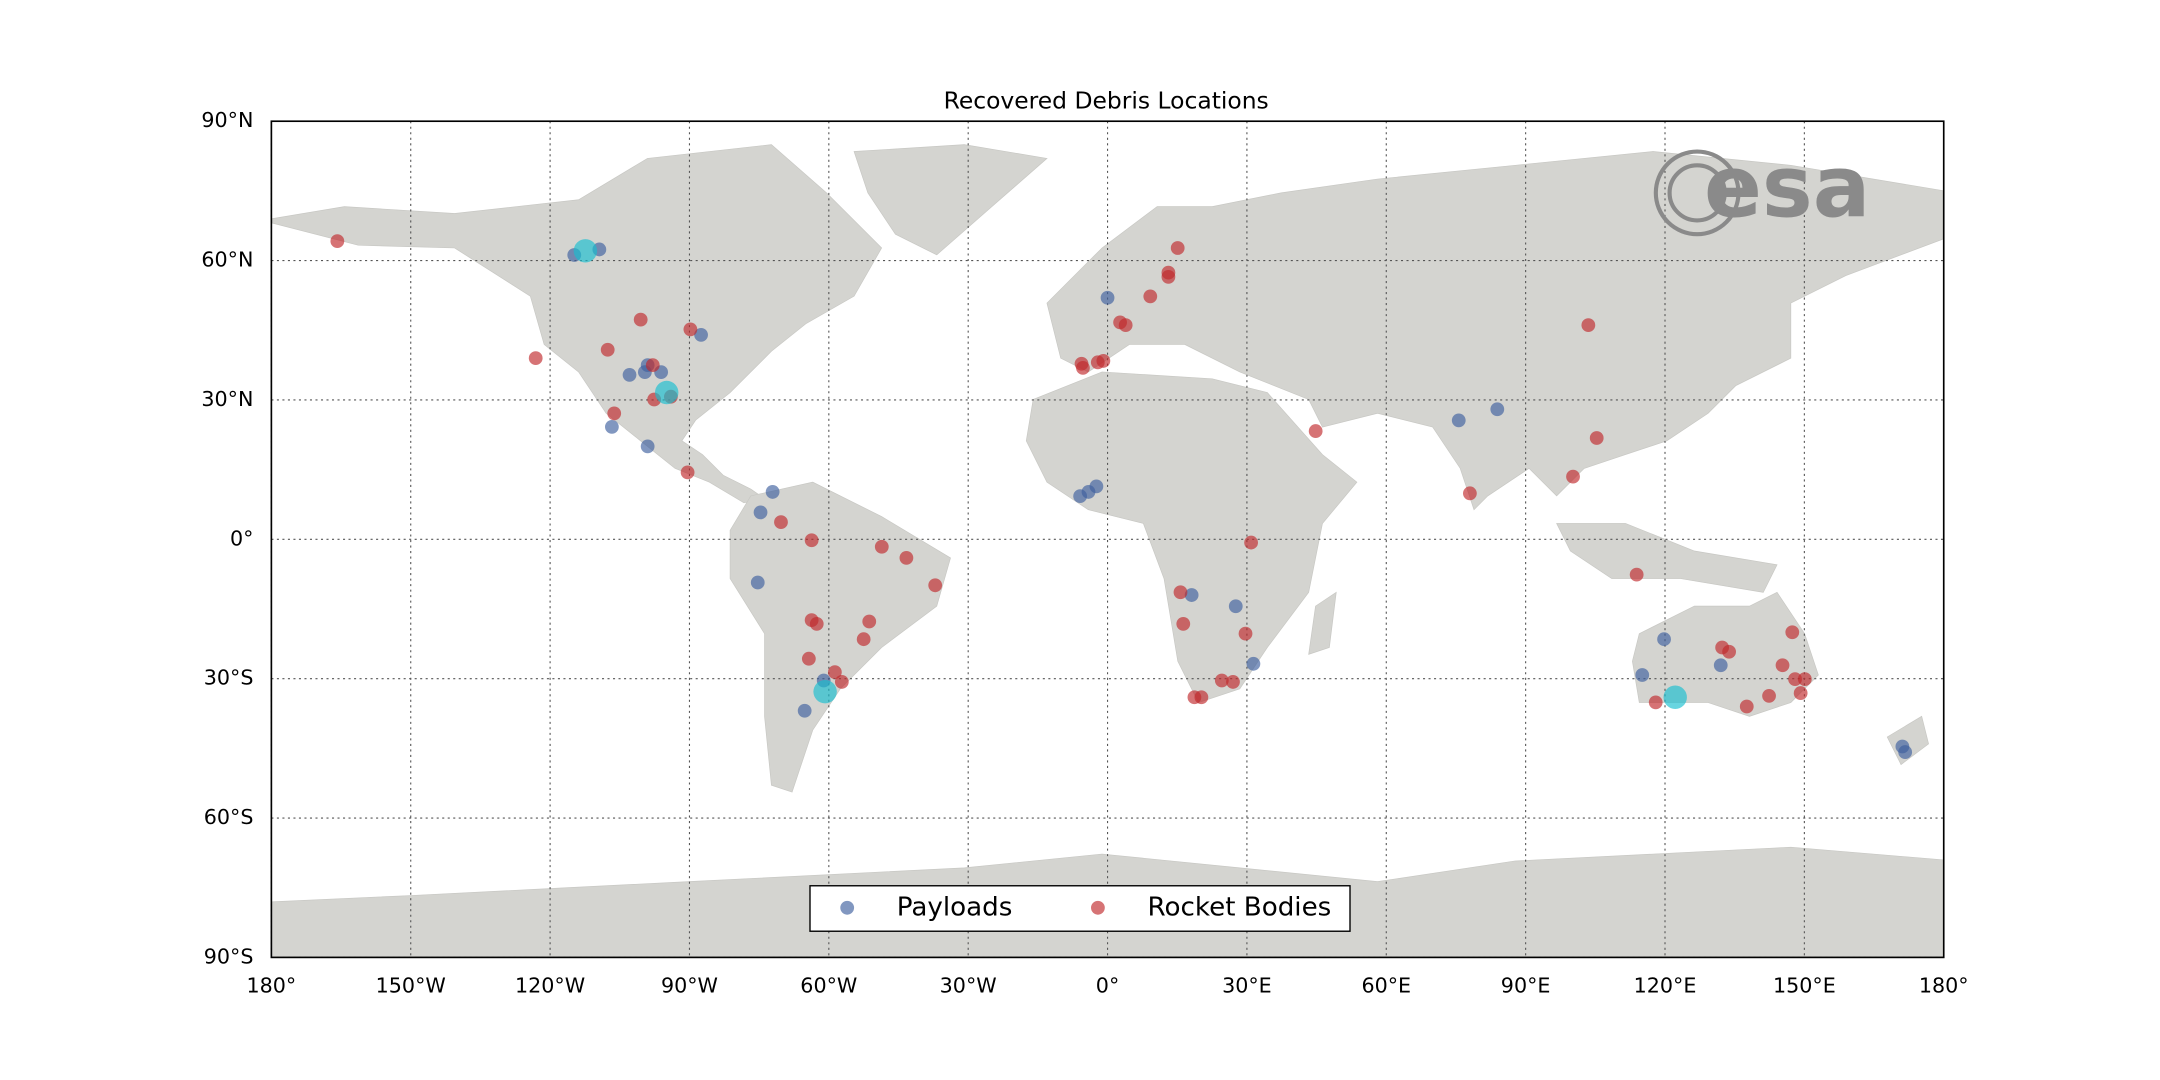 The height and width of the screenshot is (1080, 2160). I want to click on legend: Payloads Rocket Bodies, so click(1080, 908).